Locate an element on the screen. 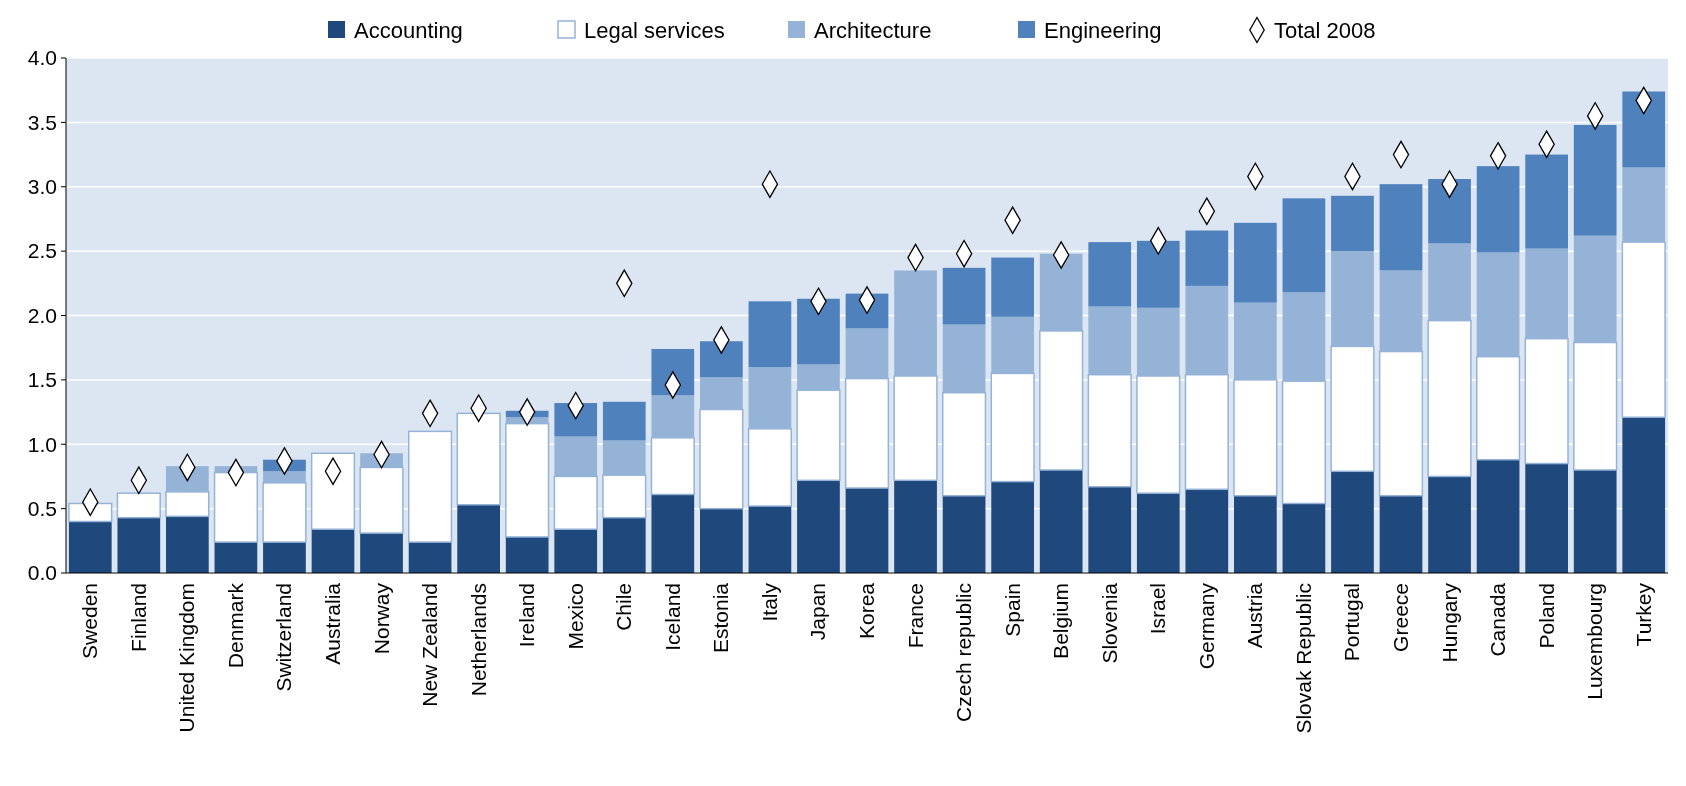 This screenshot has width=1686, height=786. x-tick-label: Ireland is located at coordinates (527, 615).